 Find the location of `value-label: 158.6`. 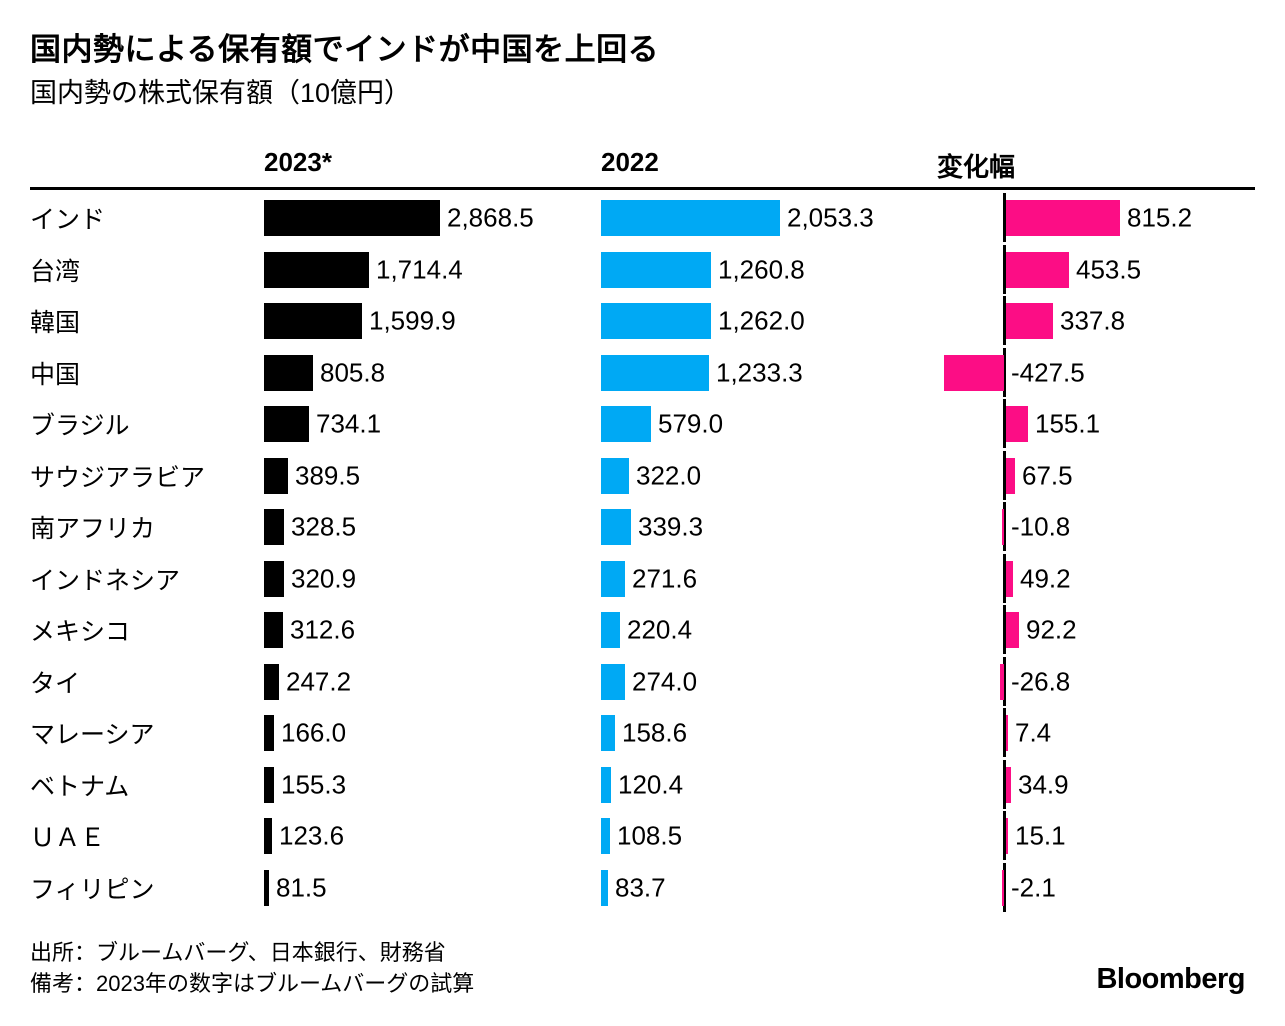

value-label: 158.6 is located at coordinates (655, 732).